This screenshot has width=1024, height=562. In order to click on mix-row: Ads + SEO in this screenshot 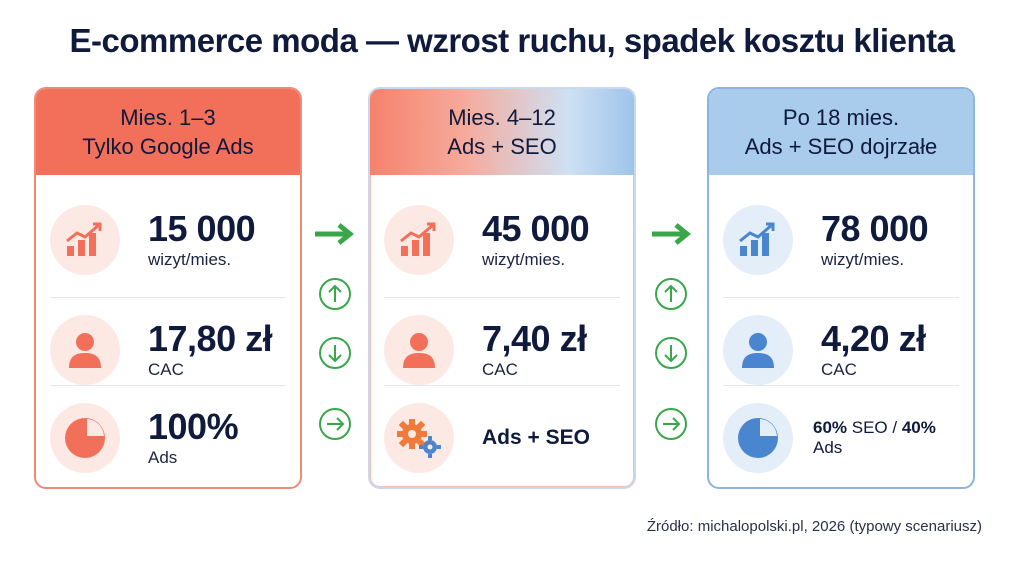, I will do `click(502, 436)`.